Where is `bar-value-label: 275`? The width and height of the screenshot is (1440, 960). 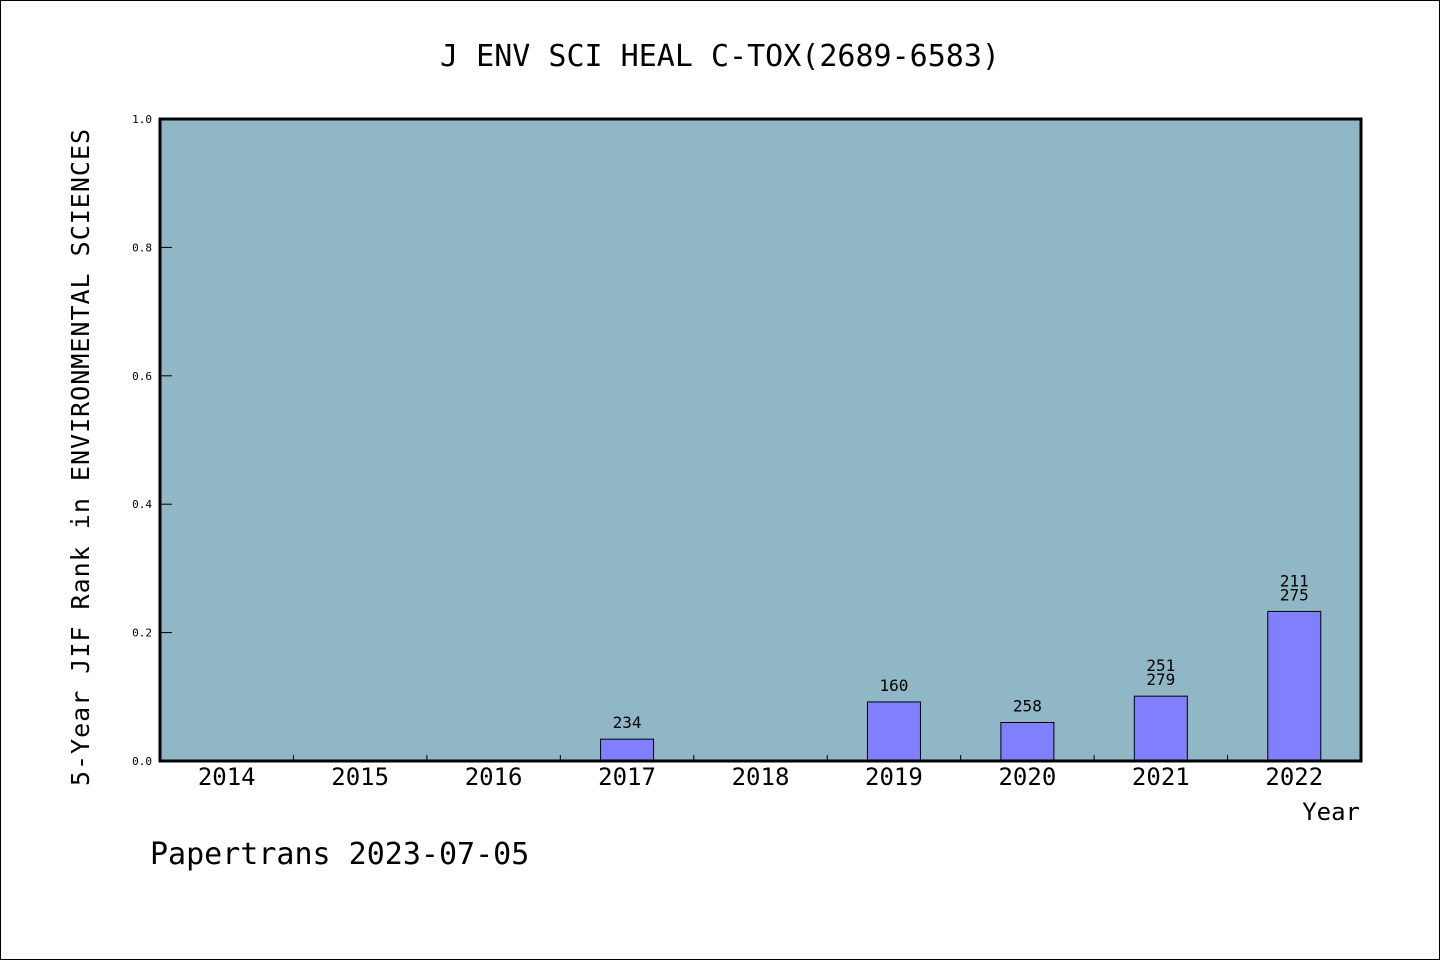
bar-value-label: 275 is located at coordinates (1294, 594).